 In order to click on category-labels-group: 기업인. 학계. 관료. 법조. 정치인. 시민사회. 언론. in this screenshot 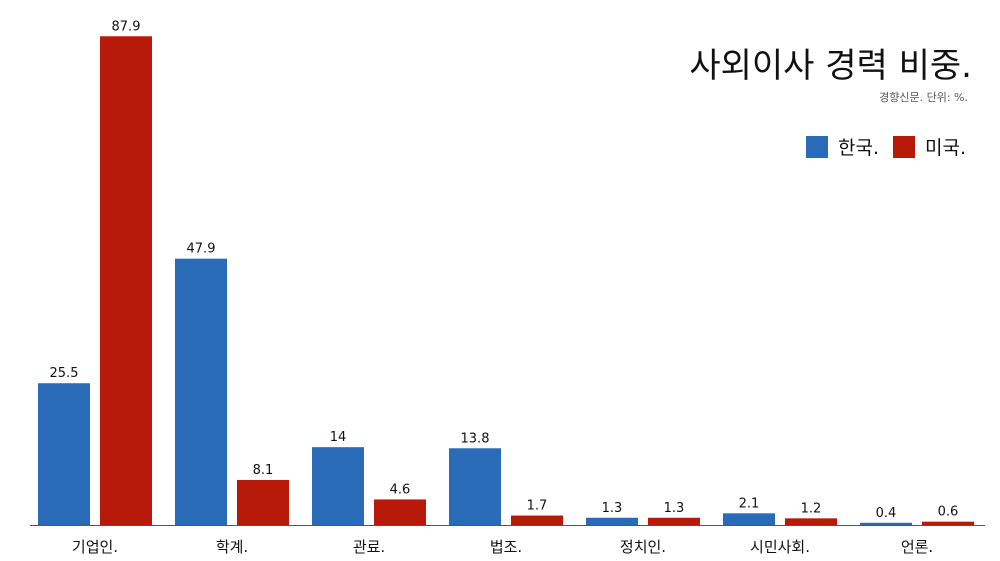, I will do `click(502, 547)`.